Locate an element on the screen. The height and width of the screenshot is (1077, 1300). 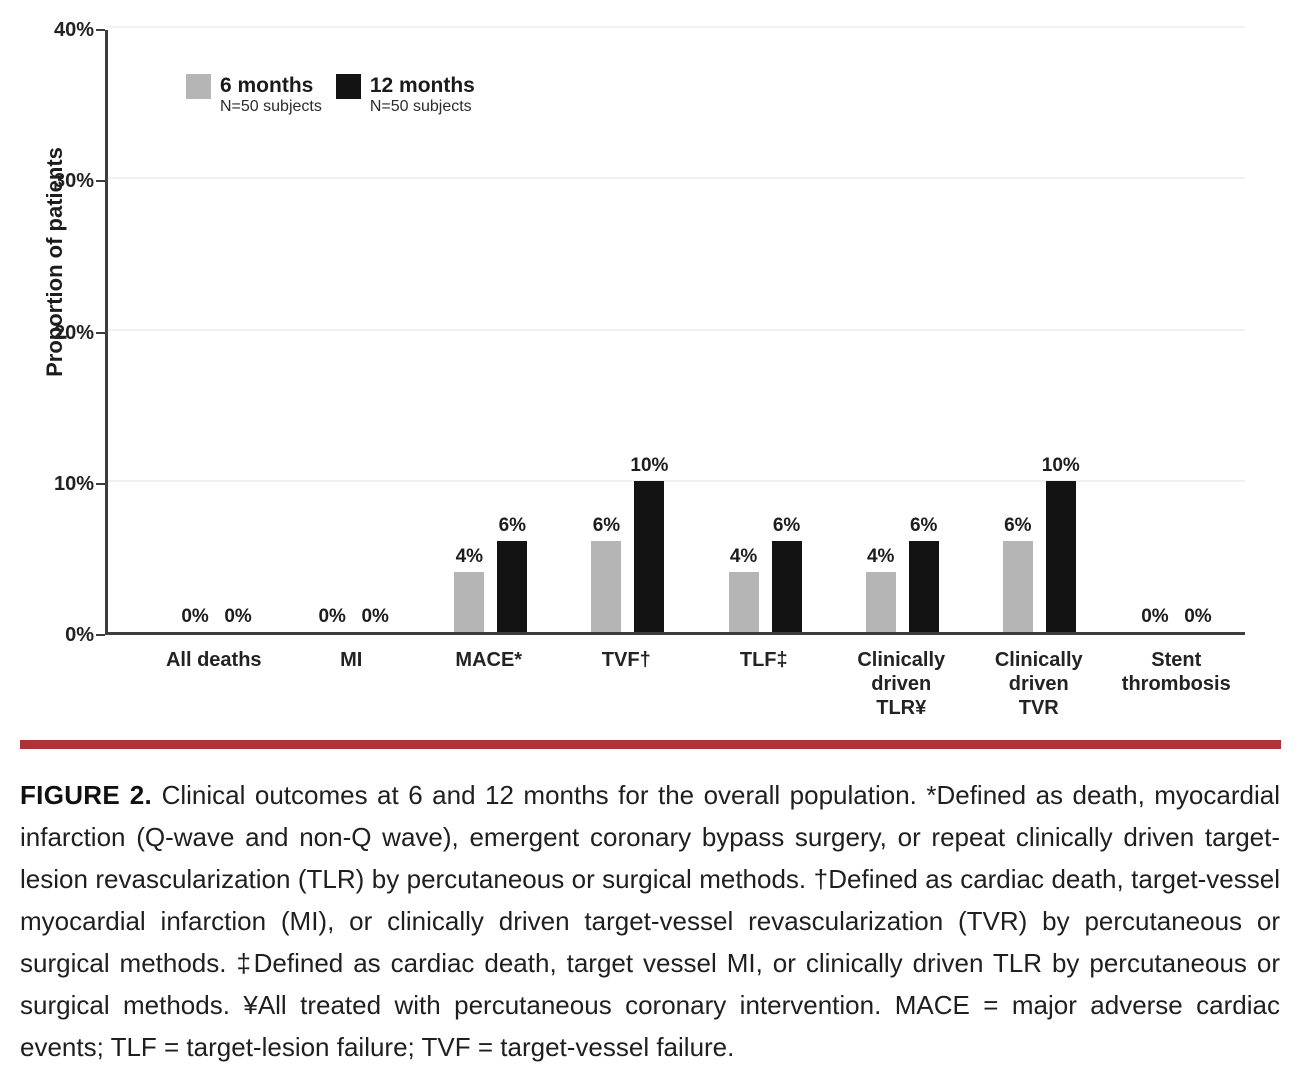
figure-caption-label: FIGURE 2. is located at coordinates (86, 795).